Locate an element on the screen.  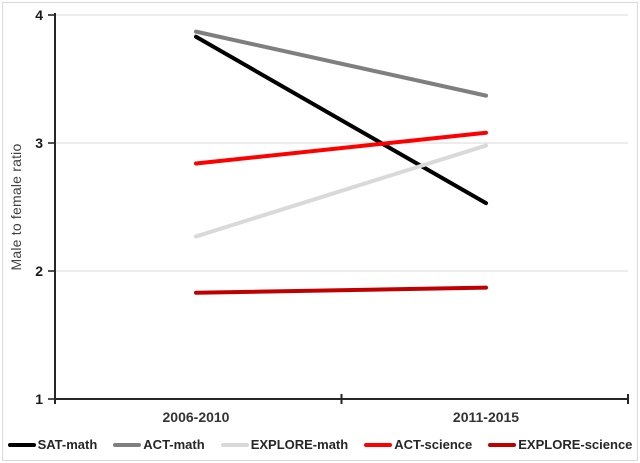
legend-label: ACT-math is located at coordinates (174, 444).